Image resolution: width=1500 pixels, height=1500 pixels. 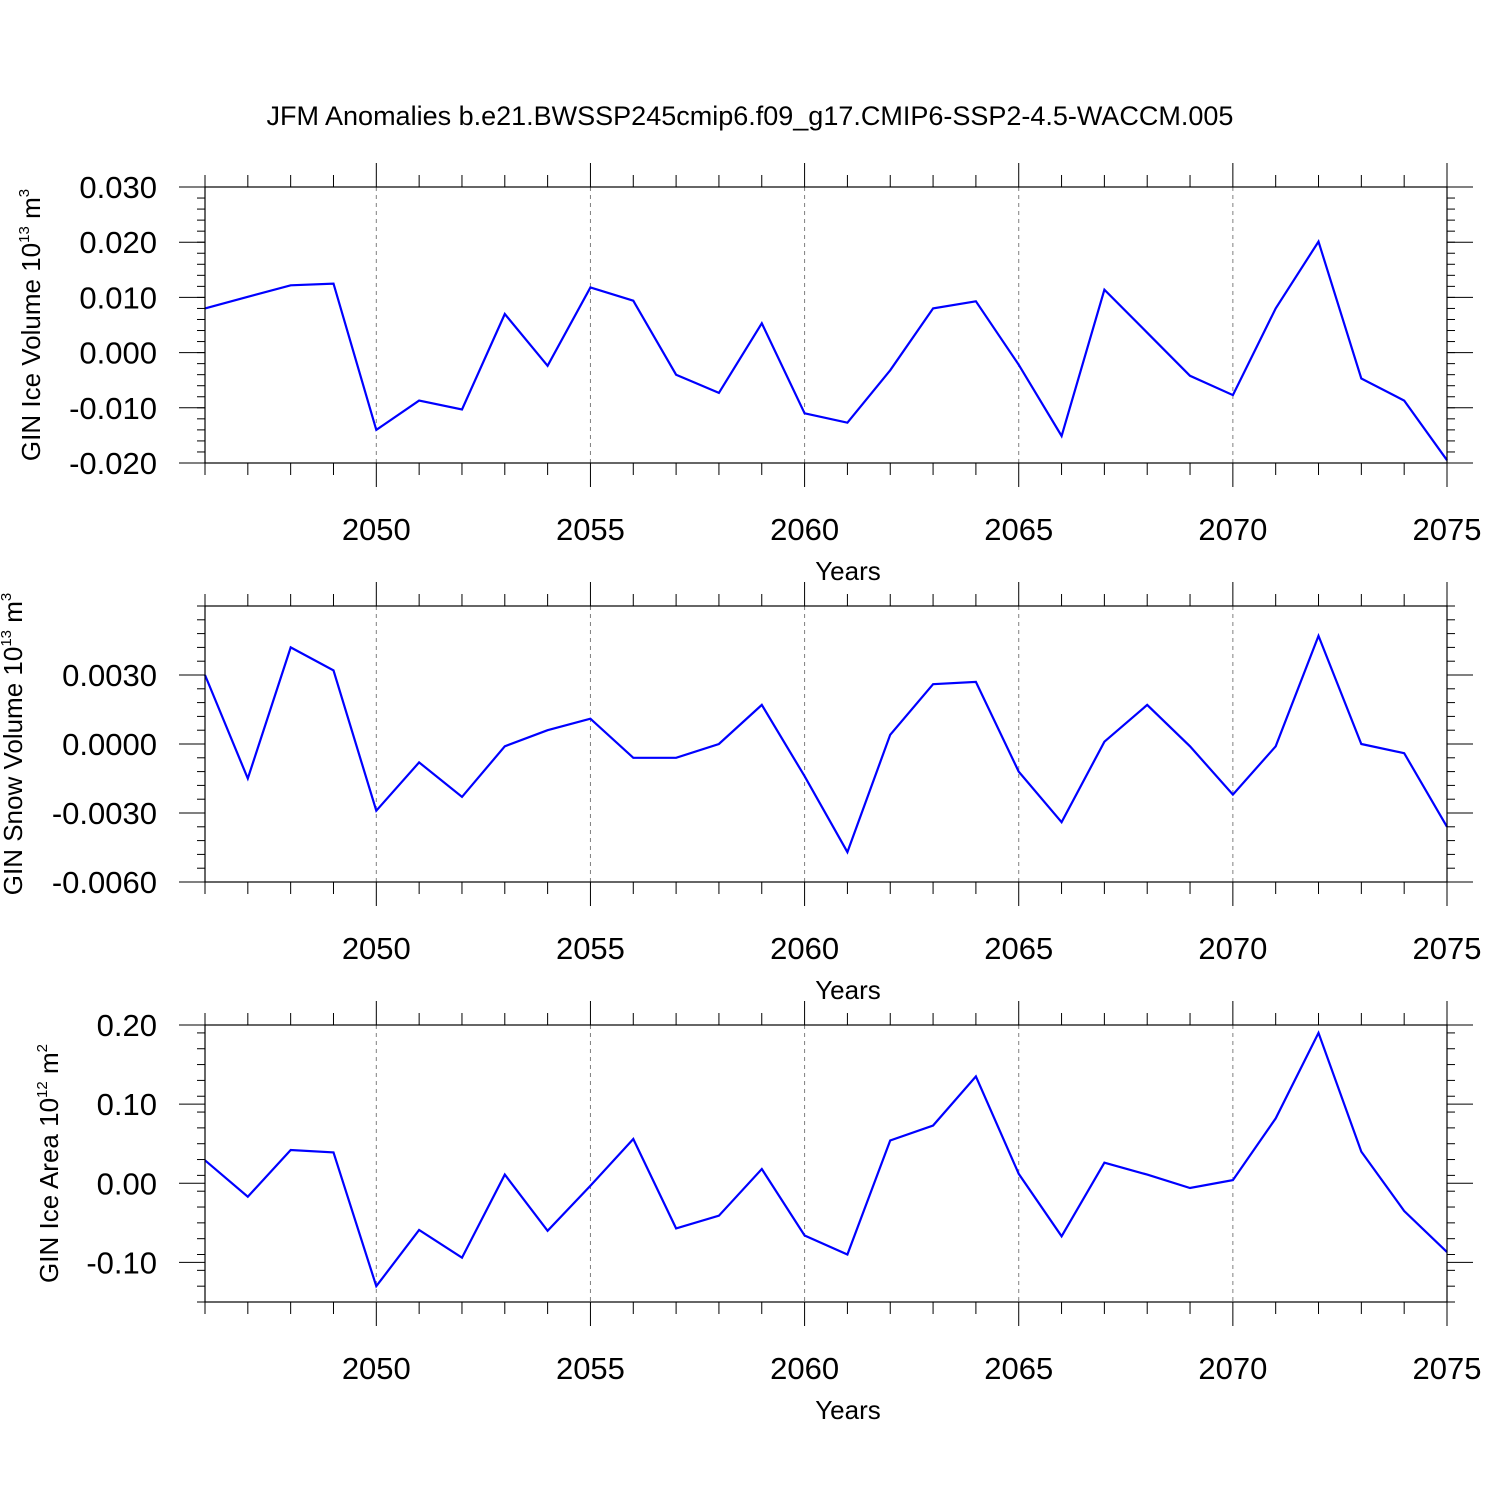 I want to click on y-tick-label: 0.020, so click(x=118, y=242).